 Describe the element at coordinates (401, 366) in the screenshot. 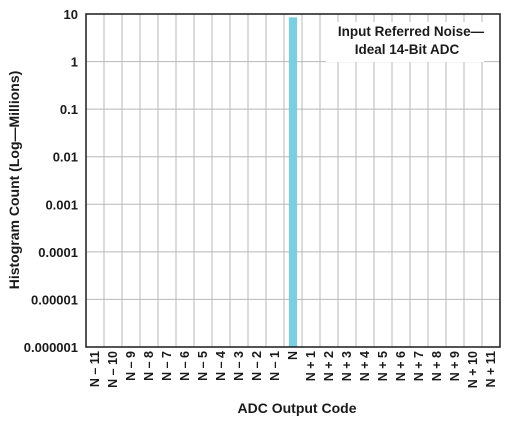

I see `x-tick-label: N + 6` at that location.